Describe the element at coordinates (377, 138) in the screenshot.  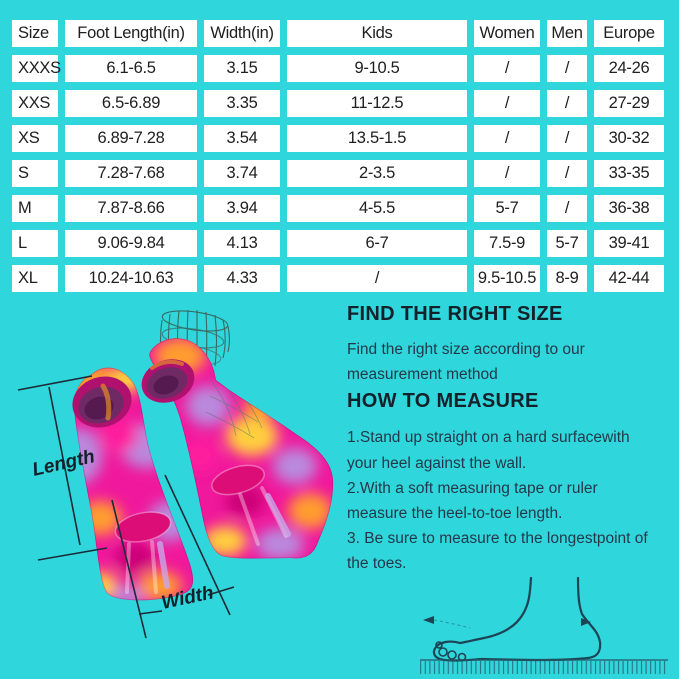
I see `table-cell: 13.5-1.5` at that location.